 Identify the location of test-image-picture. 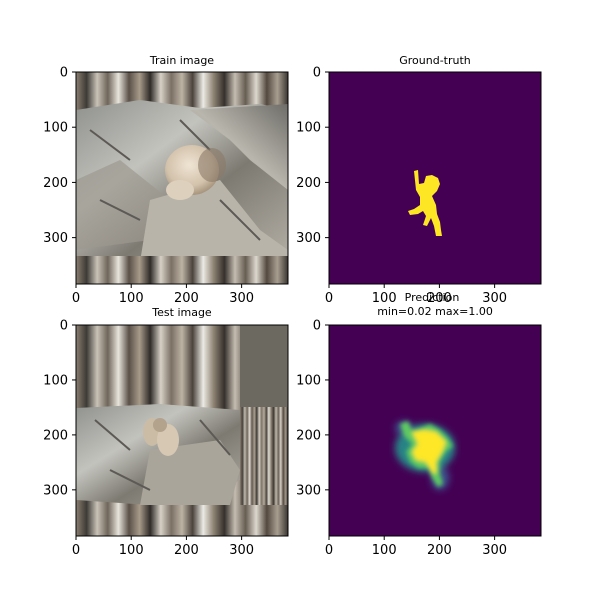
(182, 430).